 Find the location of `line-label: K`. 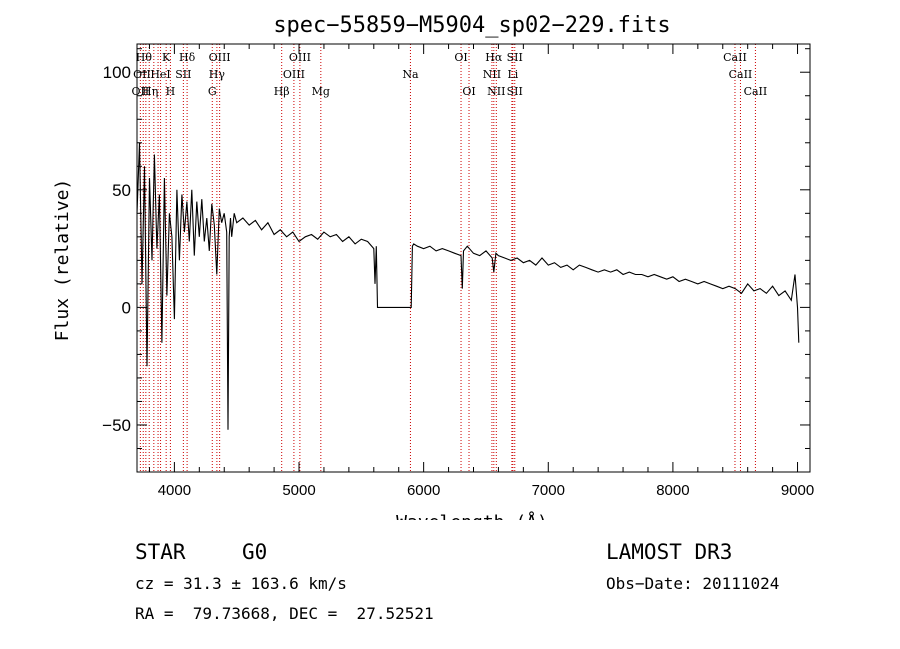

line-label: K is located at coordinates (166, 57).